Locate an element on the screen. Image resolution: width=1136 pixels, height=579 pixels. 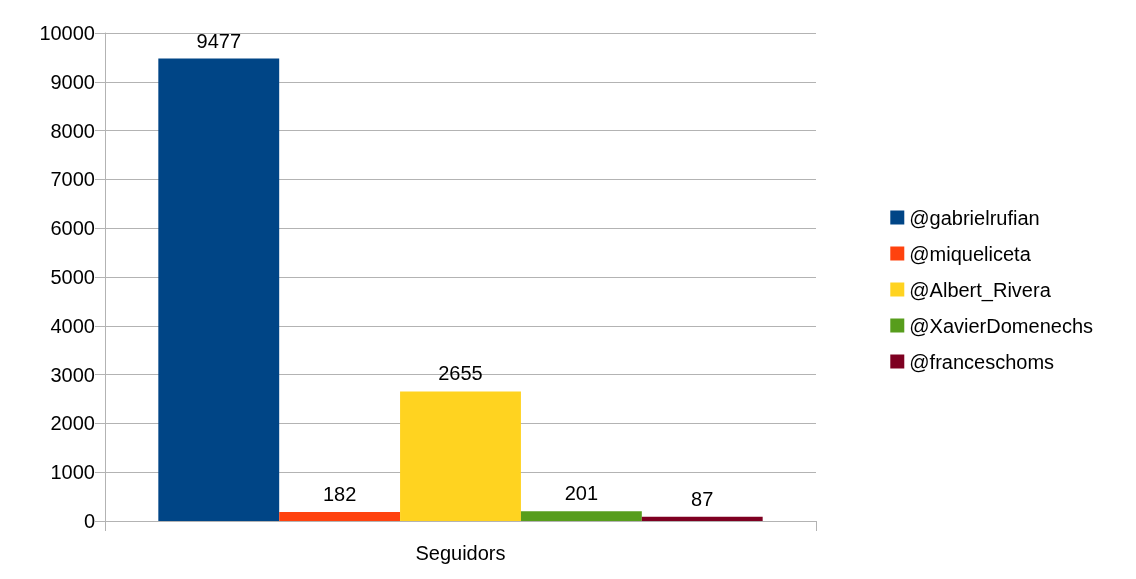
y-tick-label: 10000 is located at coordinates (67, 33).